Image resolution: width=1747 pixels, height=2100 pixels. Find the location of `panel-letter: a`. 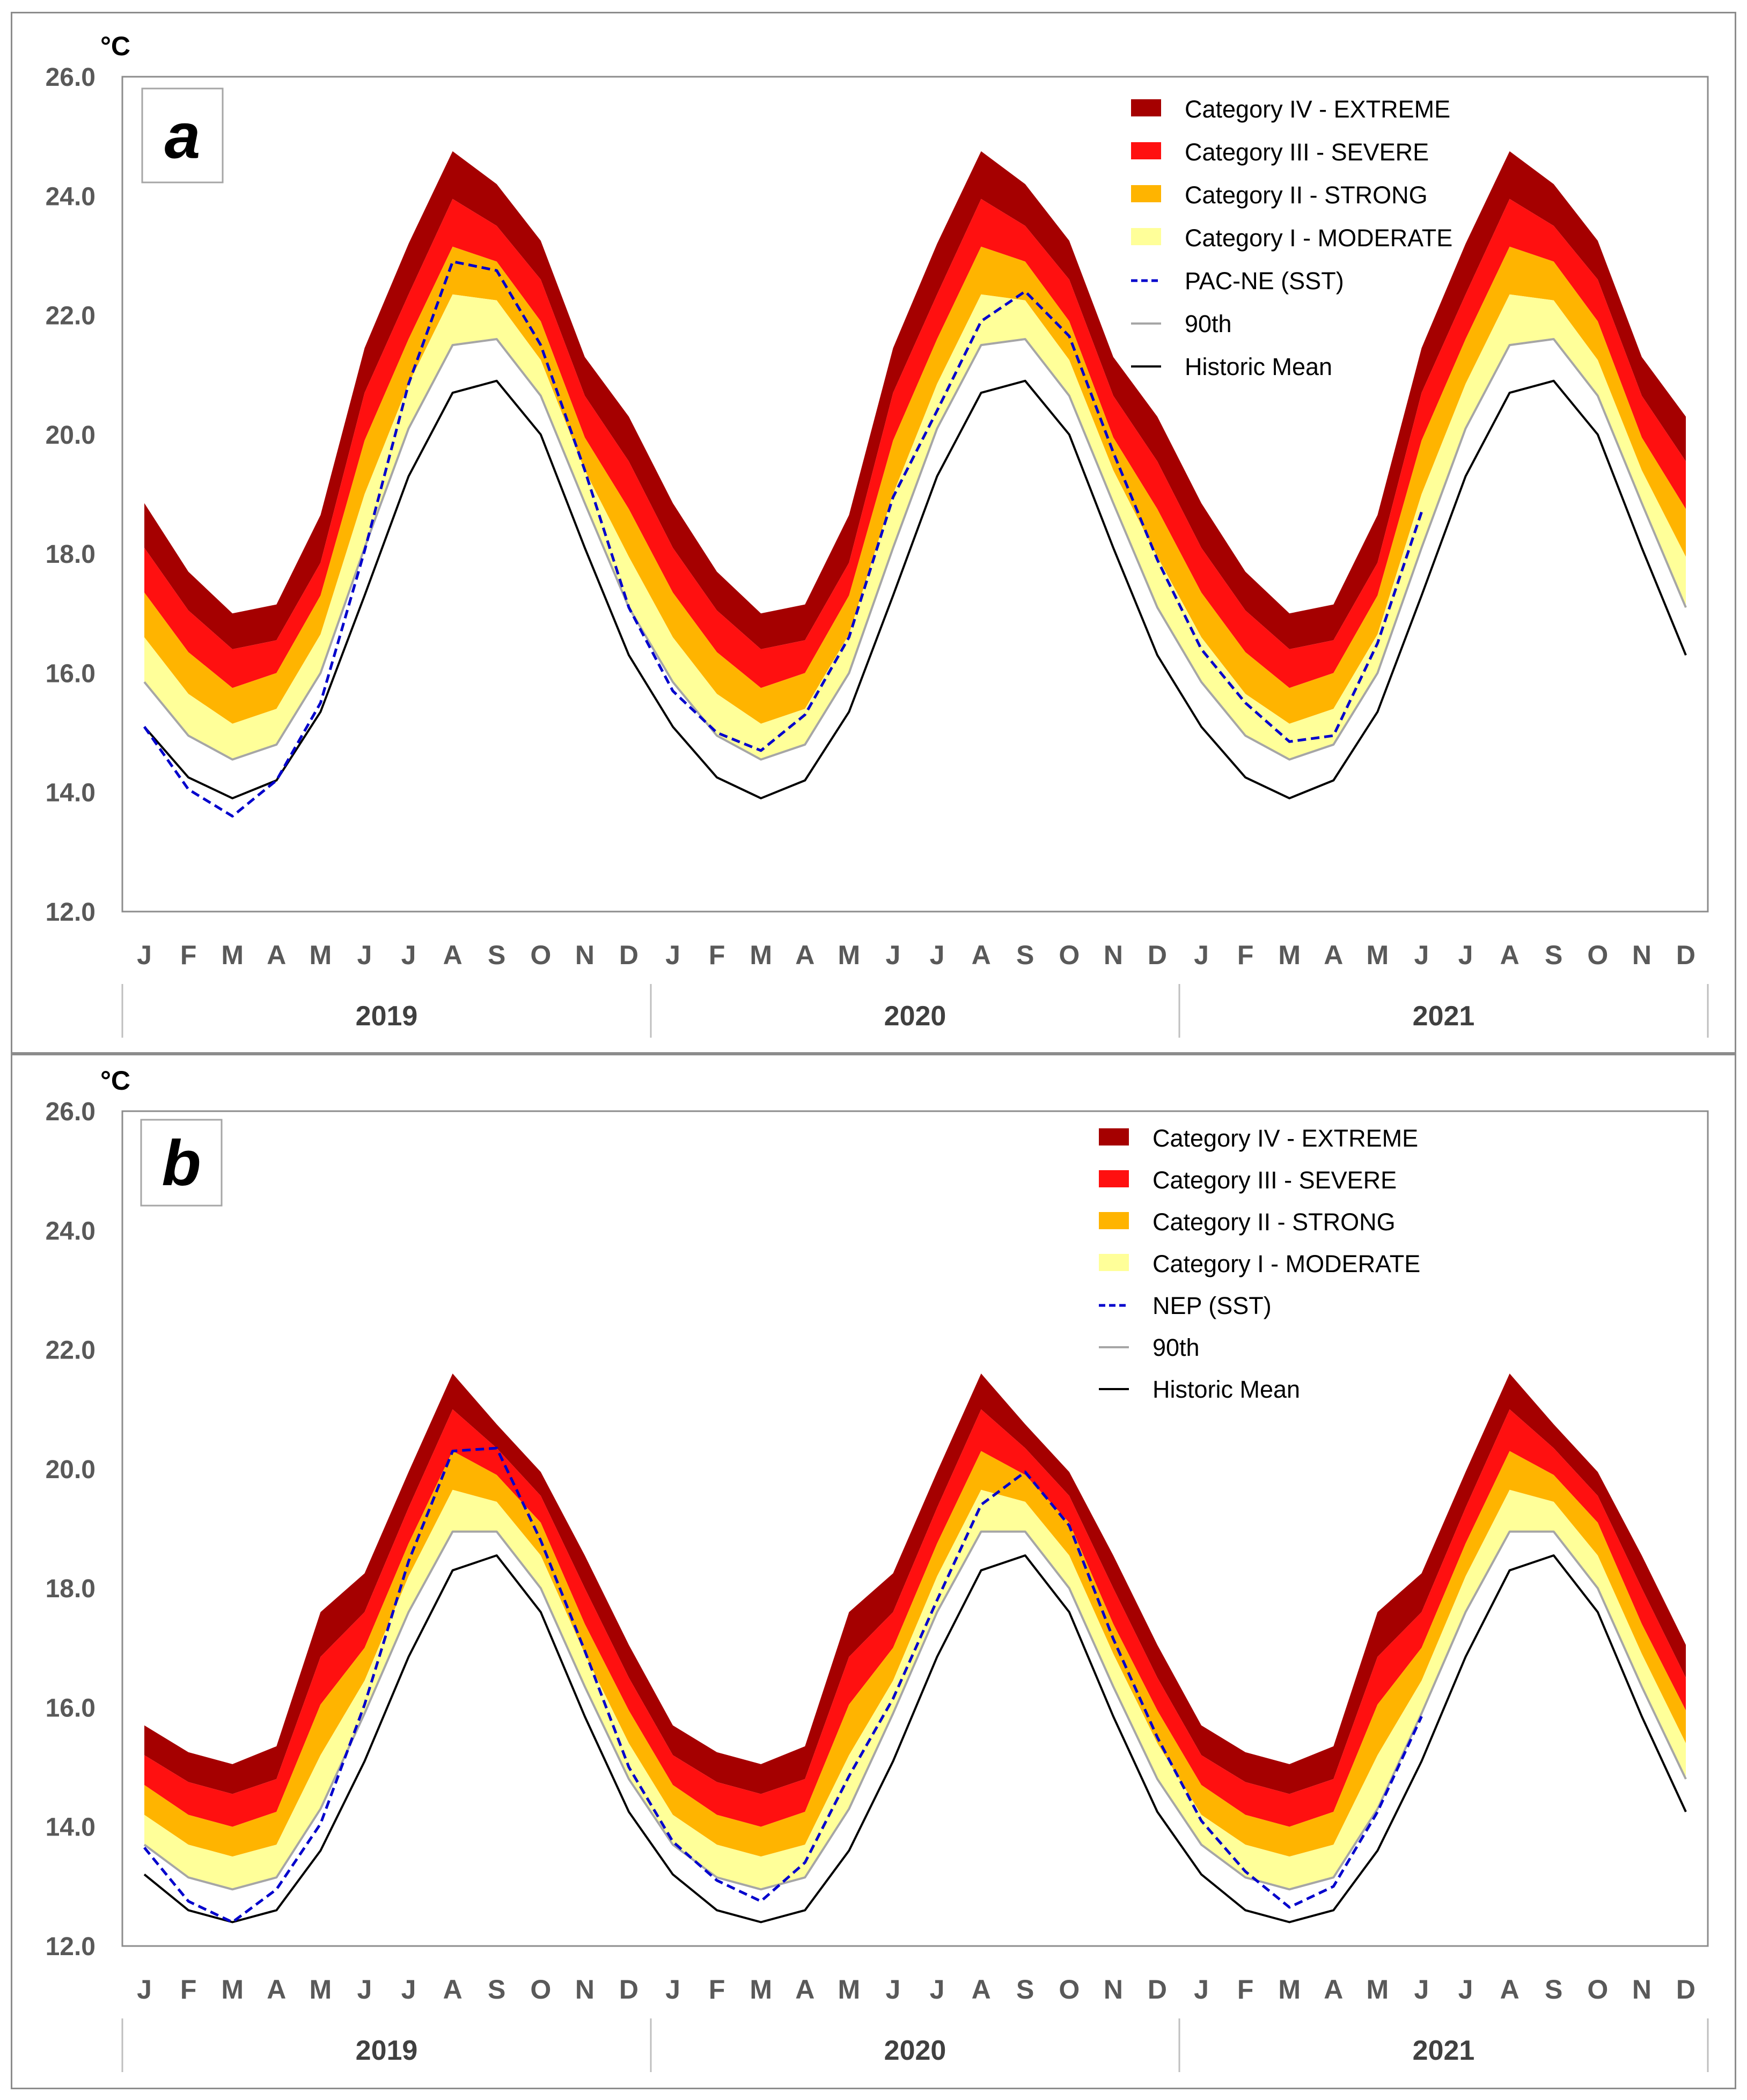

panel-letter: a is located at coordinates (183, 136).